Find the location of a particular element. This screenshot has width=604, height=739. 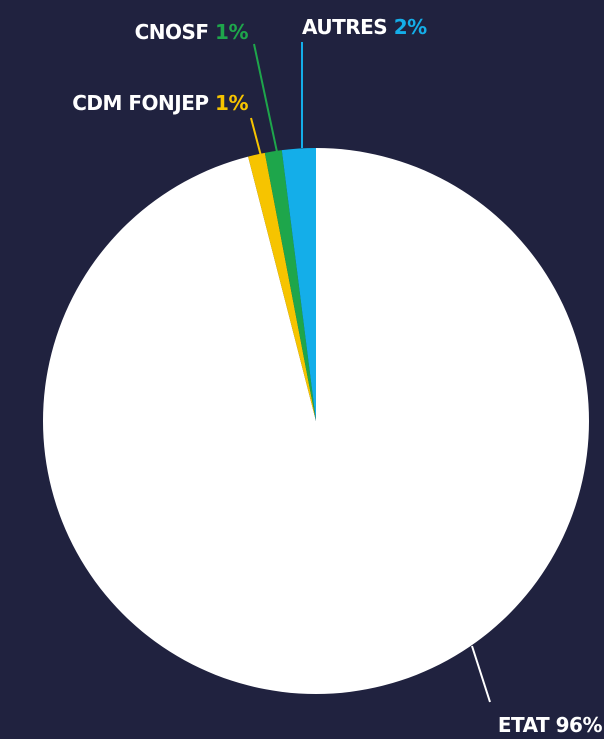

slice-label: CNOSF 1% is located at coordinates (192, 32).